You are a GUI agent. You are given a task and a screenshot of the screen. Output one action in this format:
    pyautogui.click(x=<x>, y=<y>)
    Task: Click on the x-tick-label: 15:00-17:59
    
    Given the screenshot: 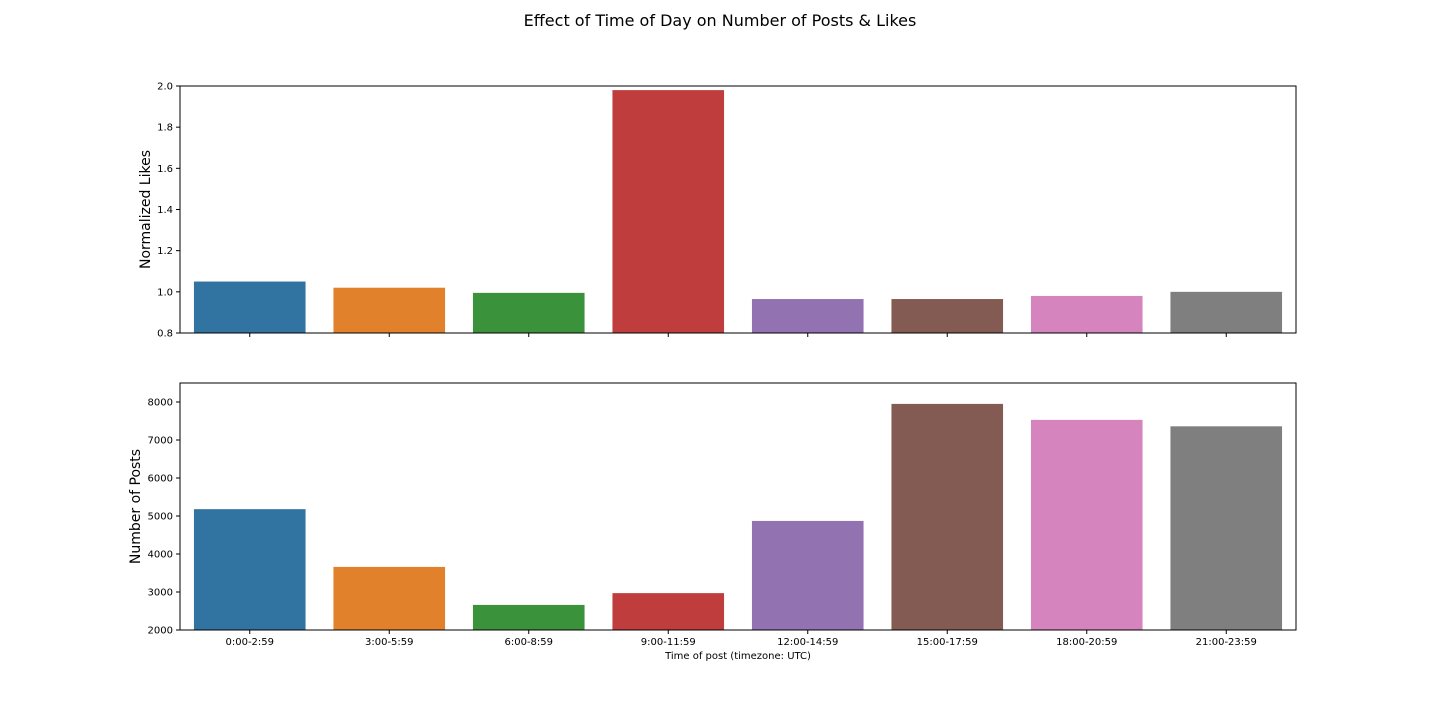 What is the action you would take?
    pyautogui.click(x=947, y=642)
    